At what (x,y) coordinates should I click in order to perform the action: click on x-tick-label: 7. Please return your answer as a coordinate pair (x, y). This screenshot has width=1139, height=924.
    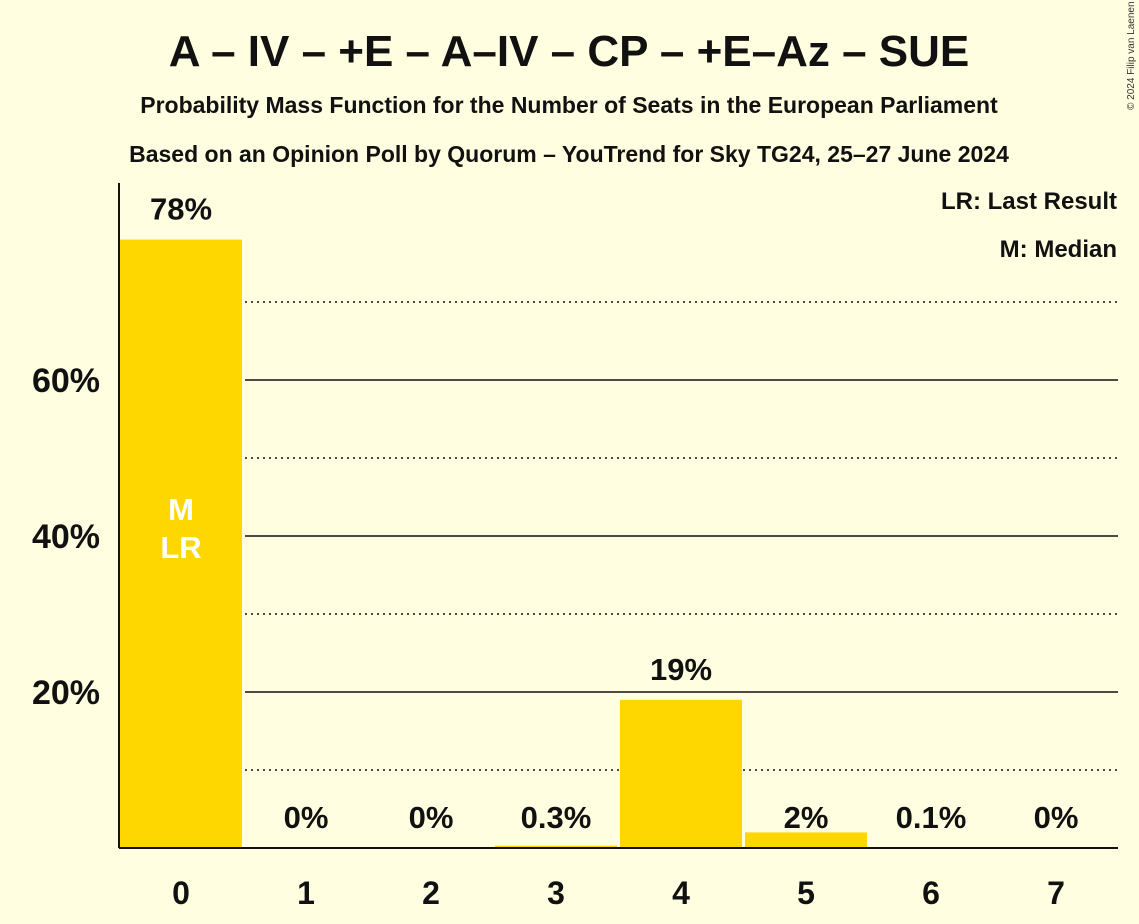
    Looking at the image, I should click on (1056, 893).